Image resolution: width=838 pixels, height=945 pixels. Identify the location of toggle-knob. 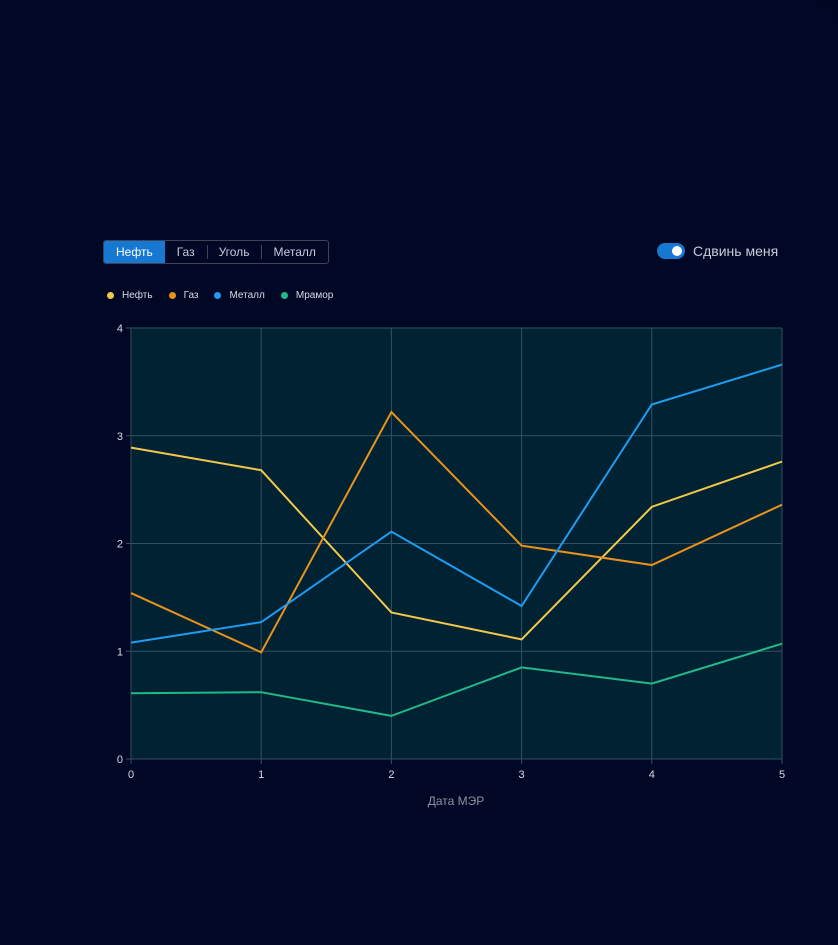
(677, 251).